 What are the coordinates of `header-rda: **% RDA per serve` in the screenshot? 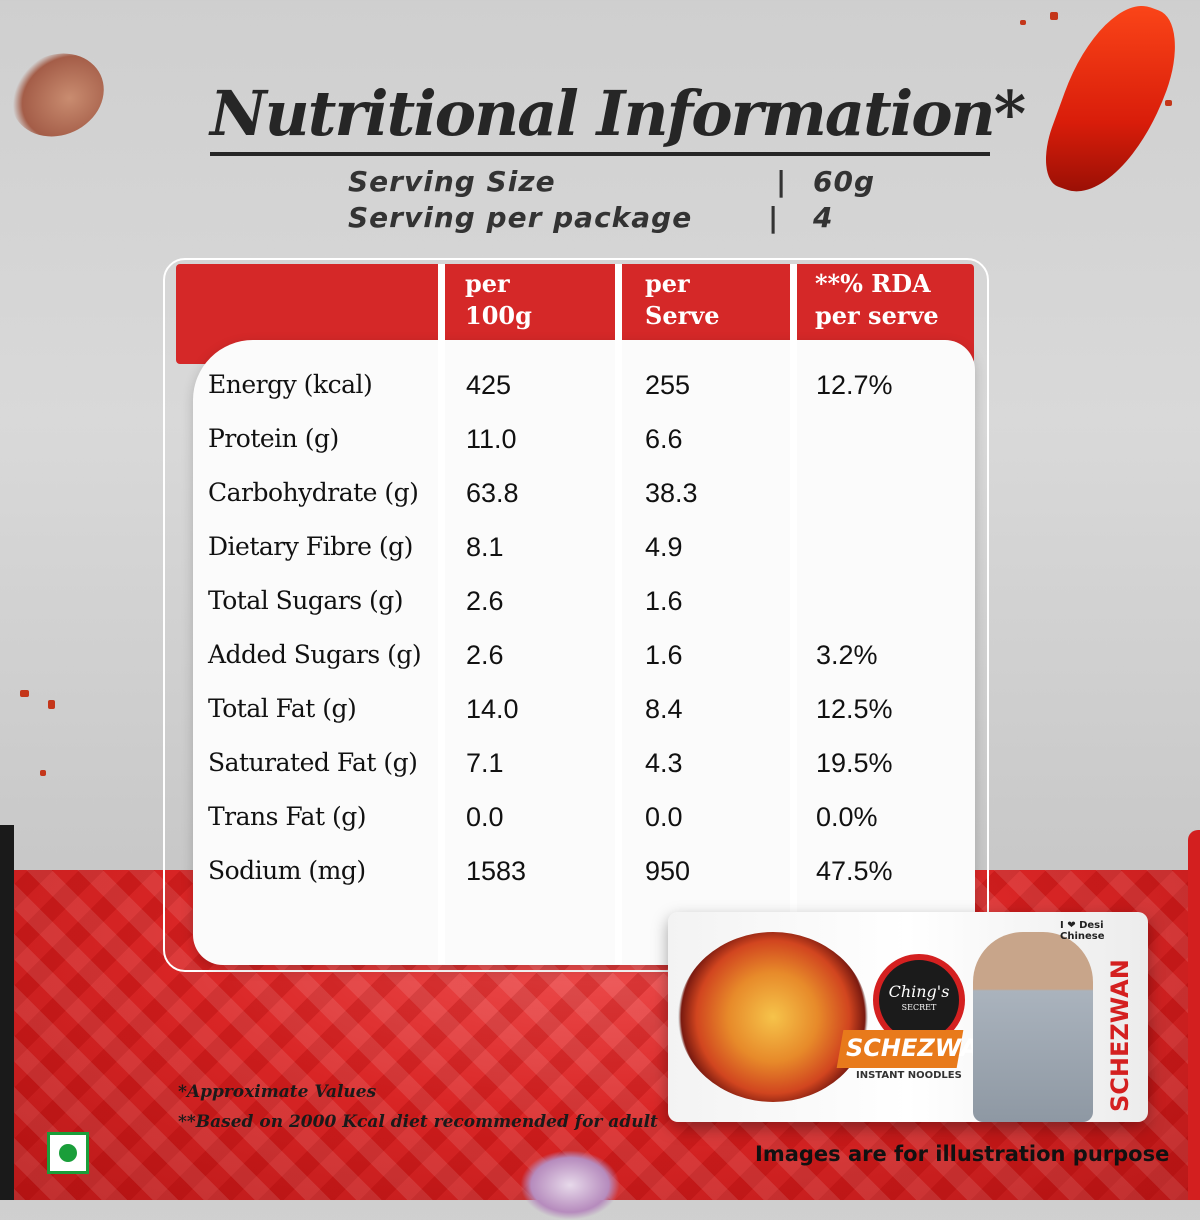 It's located at (877, 300).